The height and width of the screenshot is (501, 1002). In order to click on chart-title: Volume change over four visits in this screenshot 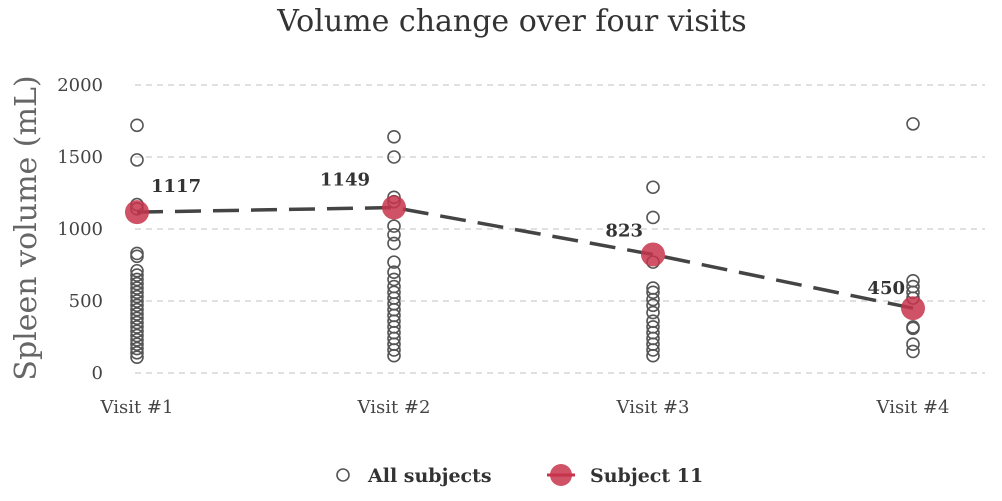, I will do `click(511, 21)`.